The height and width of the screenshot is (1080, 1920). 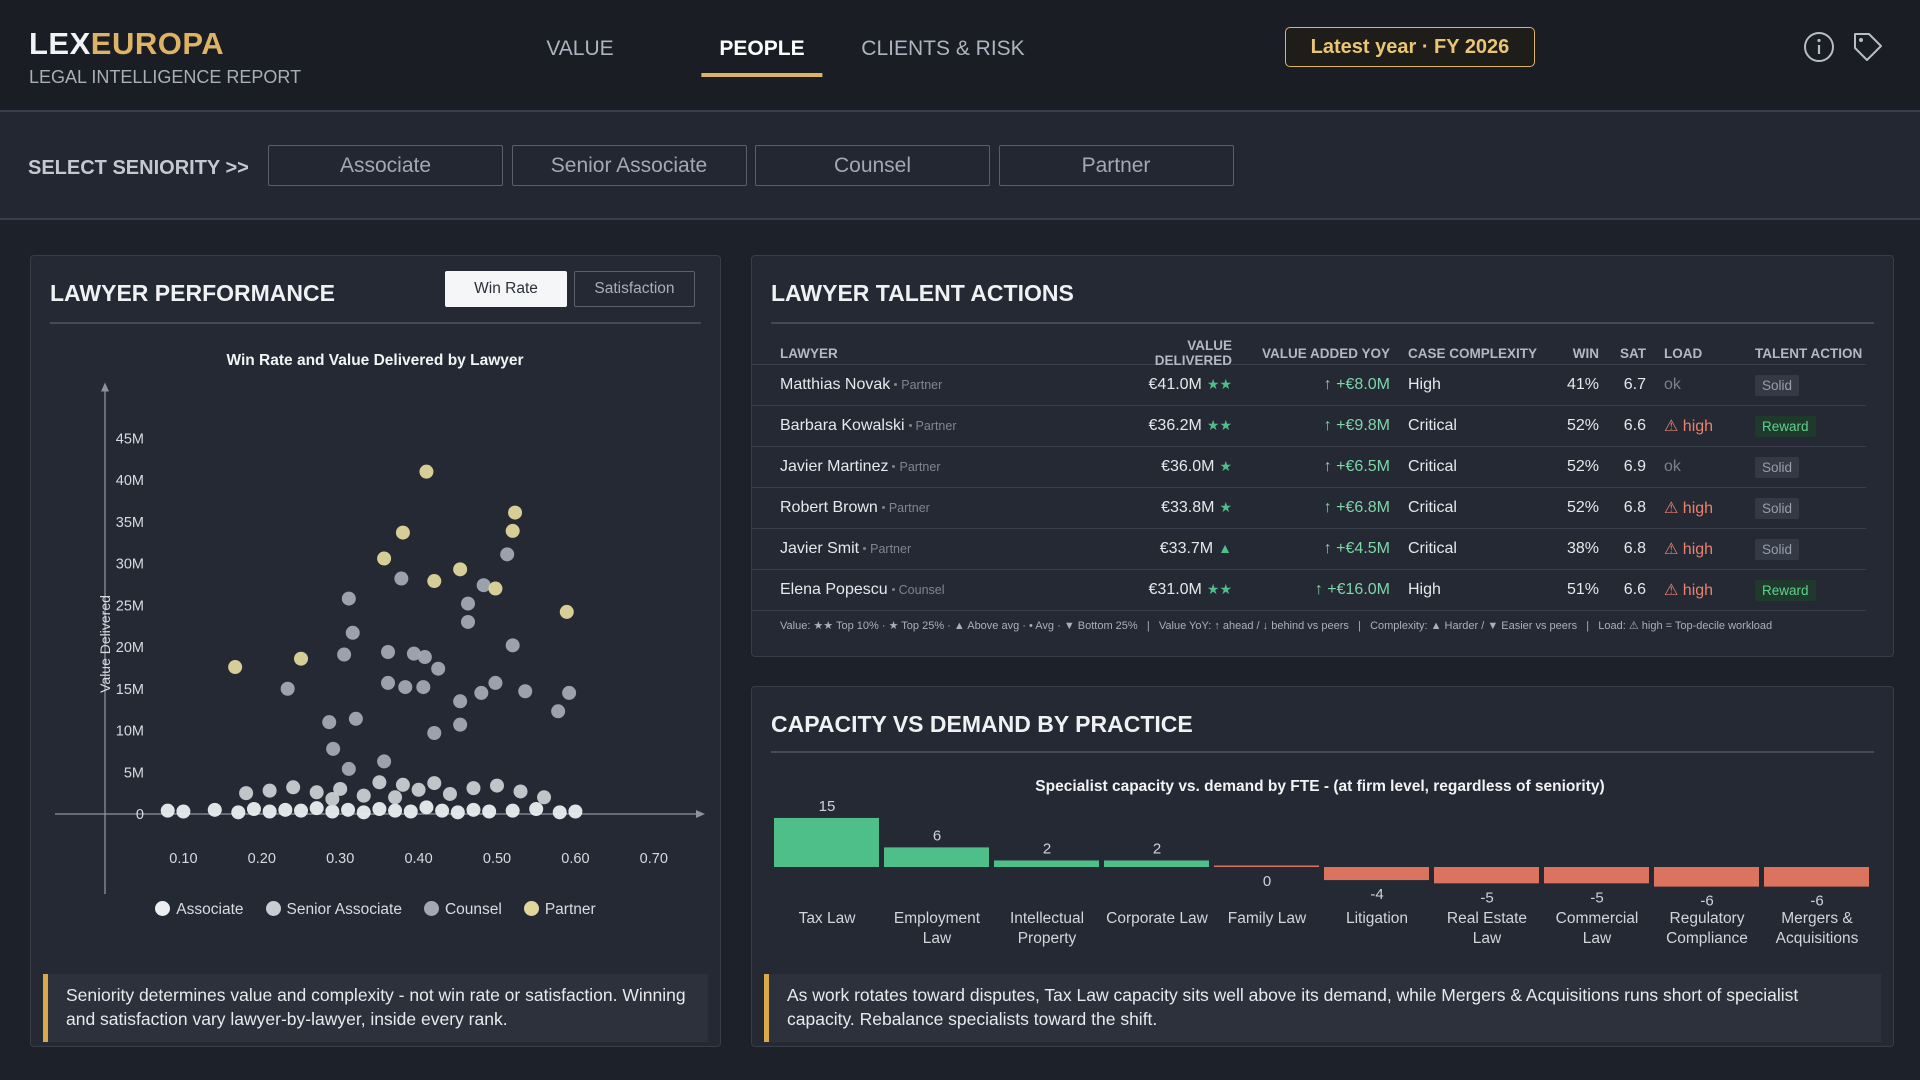 What do you see at coordinates (418, 859) in the screenshot?
I see `x-tick-label: 0.40` at bounding box center [418, 859].